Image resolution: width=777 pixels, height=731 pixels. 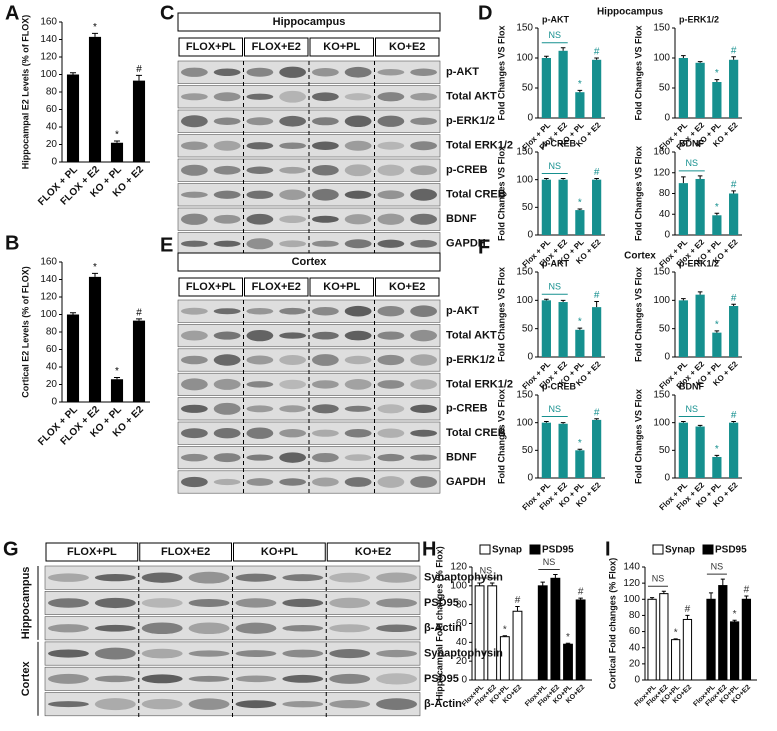 What do you see at coordinates (462, 311) in the screenshot?
I see `row-label: p-AKT` at bounding box center [462, 311].